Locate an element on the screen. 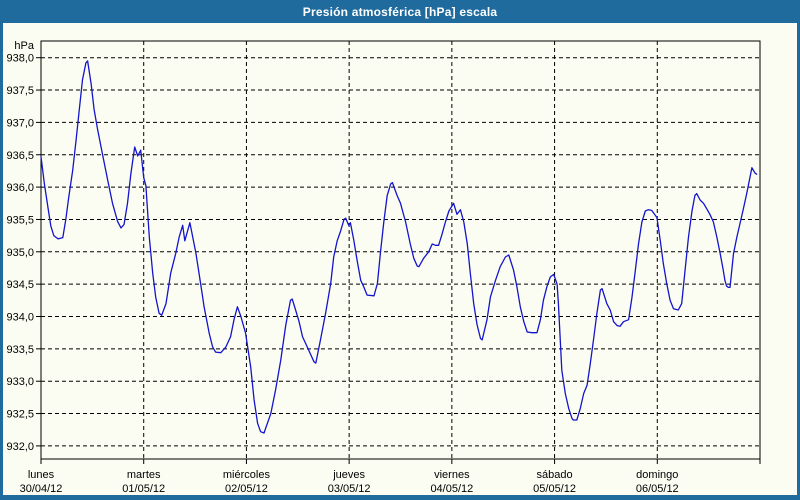  y-tick-label: 938,0 is located at coordinates (20, 59).